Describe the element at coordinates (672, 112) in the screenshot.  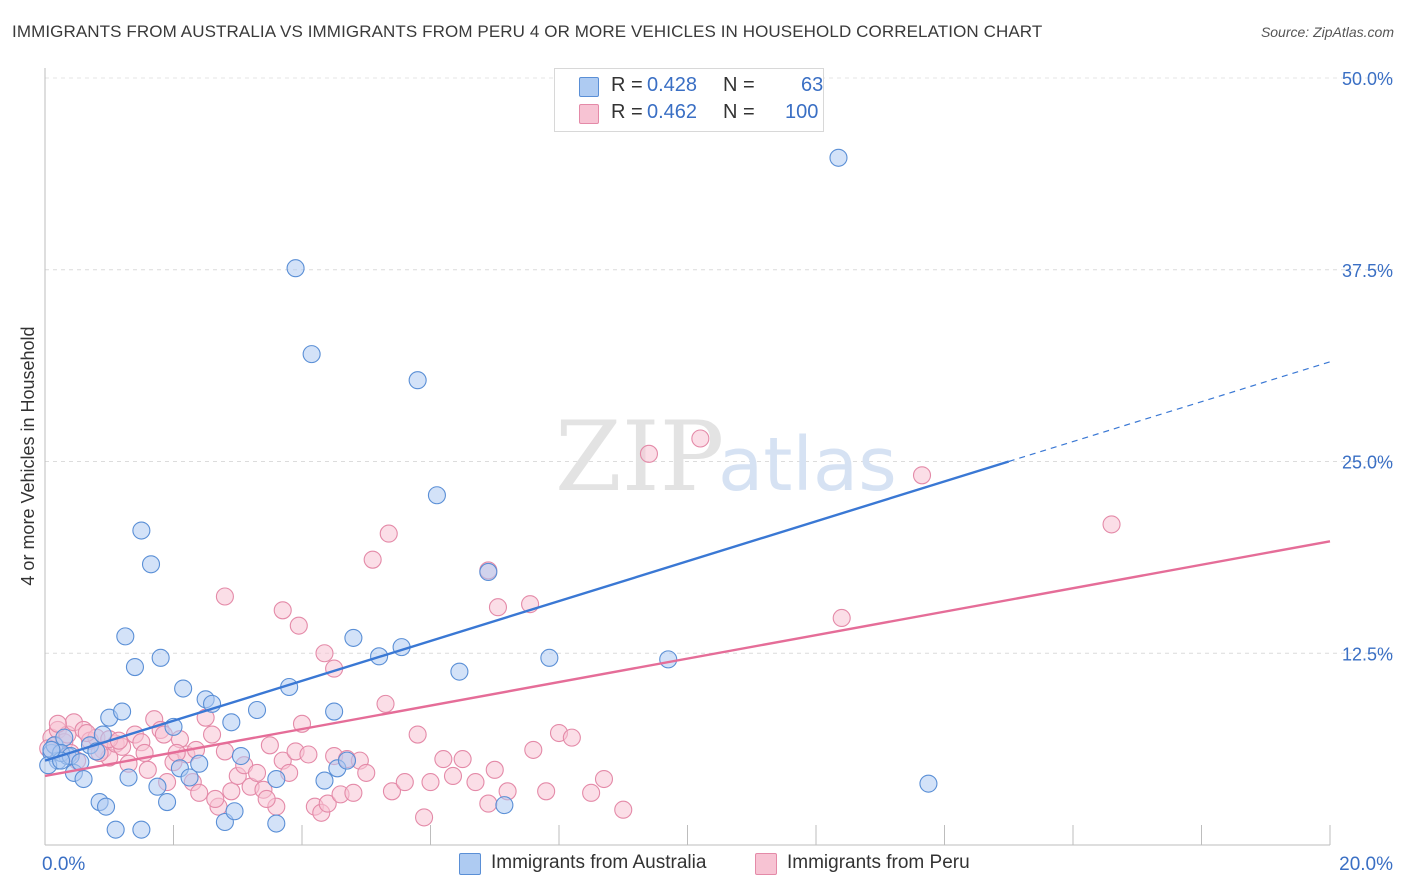
I see `peru-r-value: 0.462` at that location.